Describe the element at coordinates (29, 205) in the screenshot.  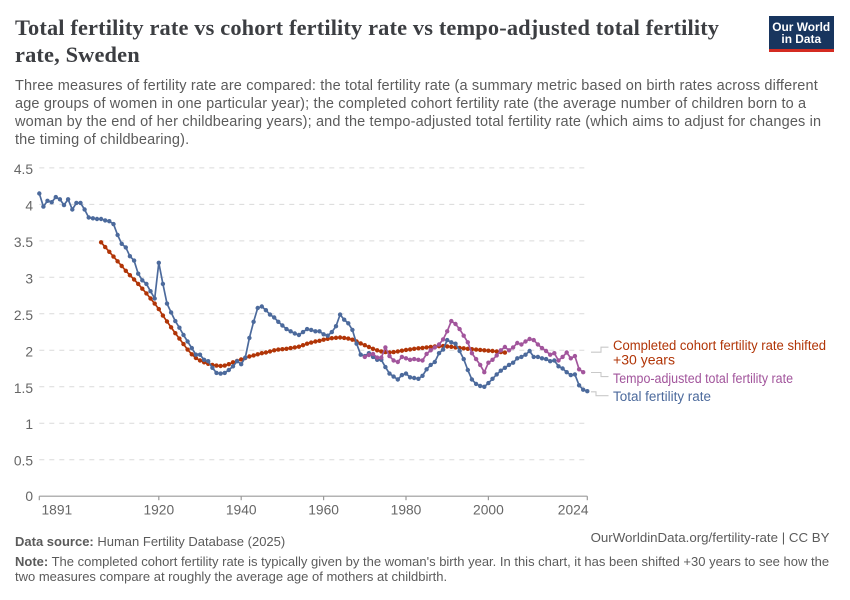
I see `svg-text: 4` at that location.